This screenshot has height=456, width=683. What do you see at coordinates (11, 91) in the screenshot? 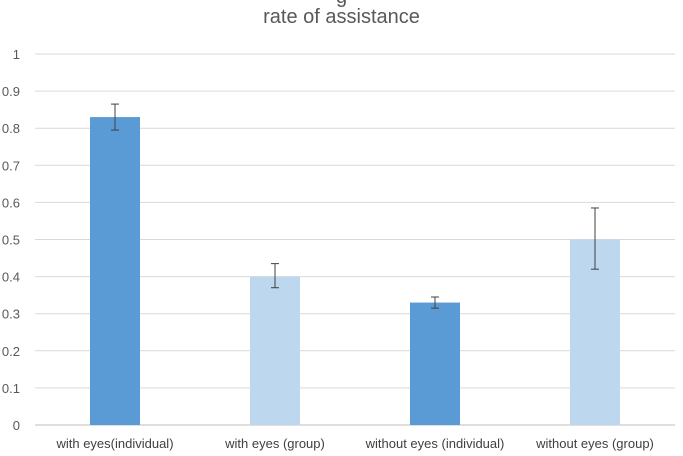
I see `y-tick-label: 0.9` at bounding box center [11, 91].